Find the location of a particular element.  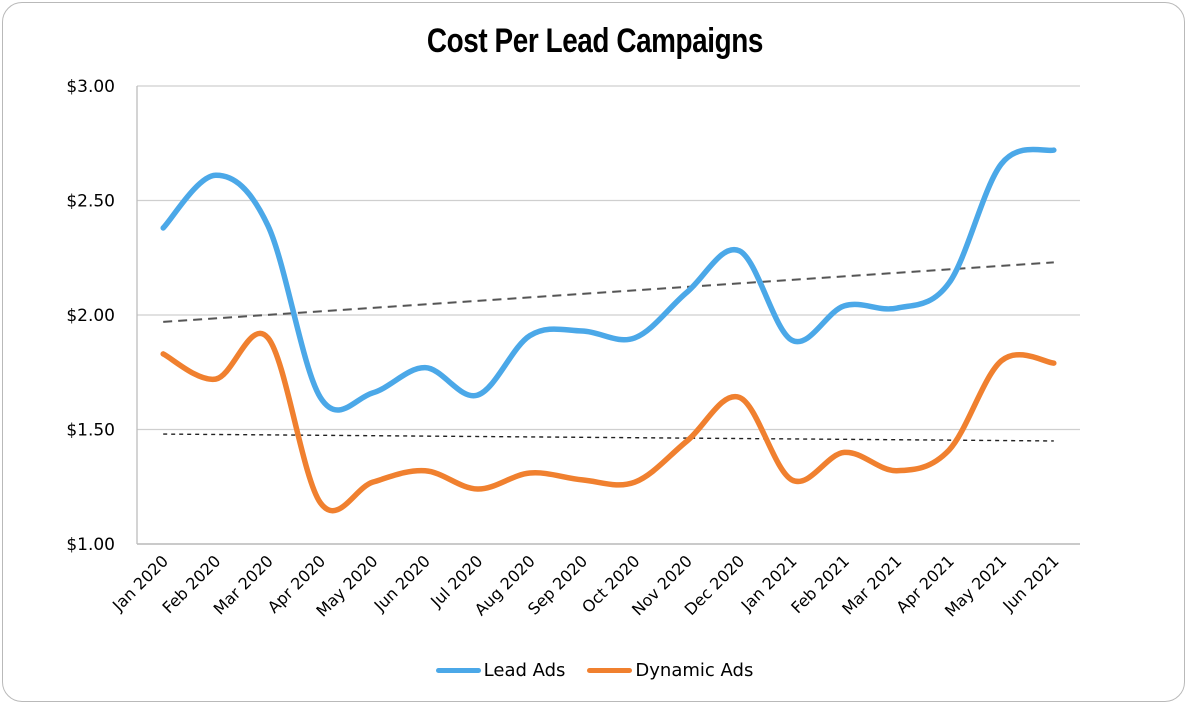

x-tick-label: Jun 2020 is located at coordinates (402, 583).